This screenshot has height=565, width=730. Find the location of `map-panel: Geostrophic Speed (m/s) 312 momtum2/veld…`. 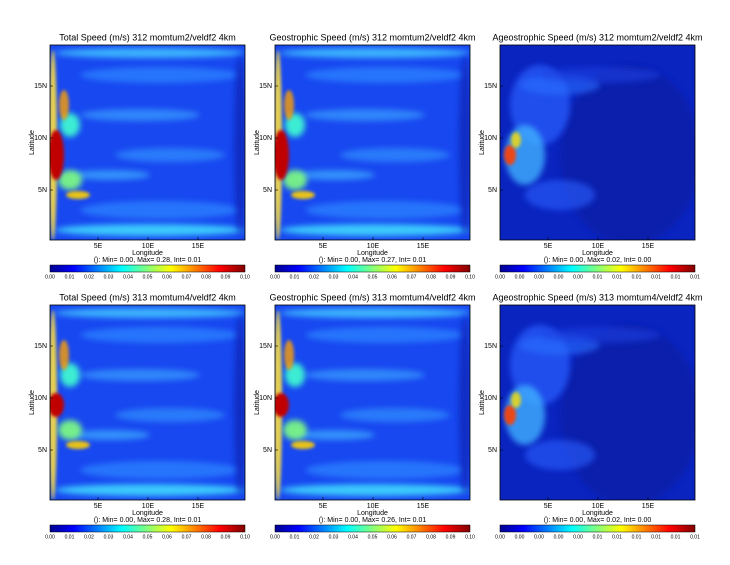

map-panel: Geostrophic Speed (m/s) 312 momtum2/veld… is located at coordinates (365, 156).